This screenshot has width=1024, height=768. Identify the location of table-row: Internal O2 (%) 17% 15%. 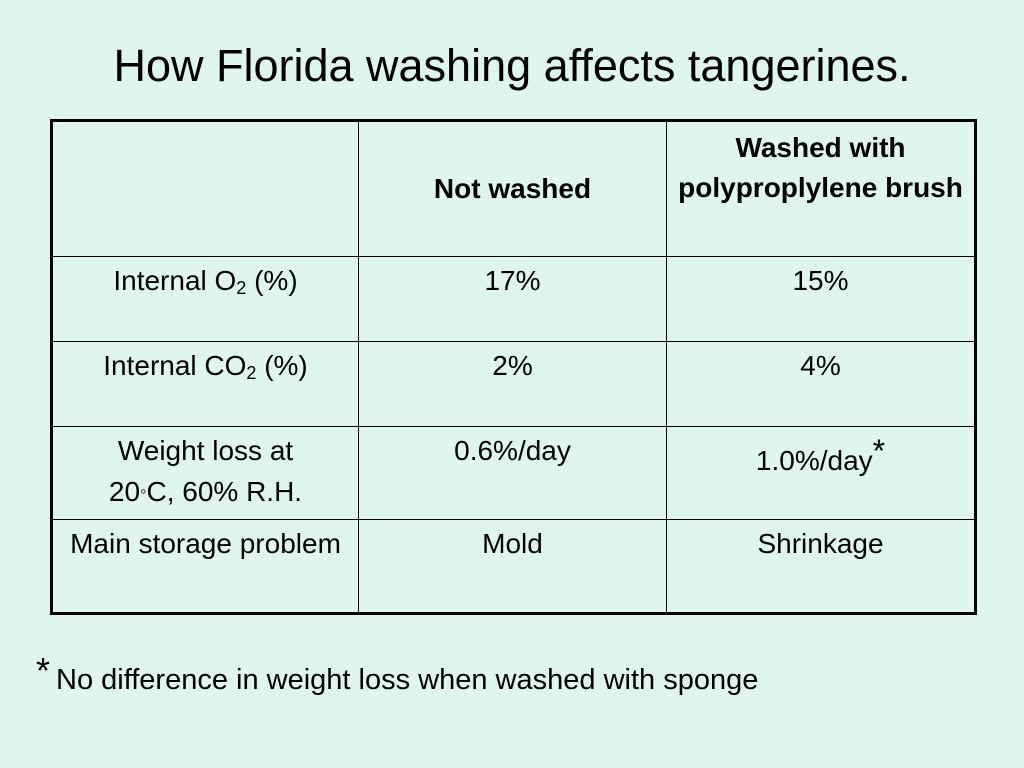
(513, 299).